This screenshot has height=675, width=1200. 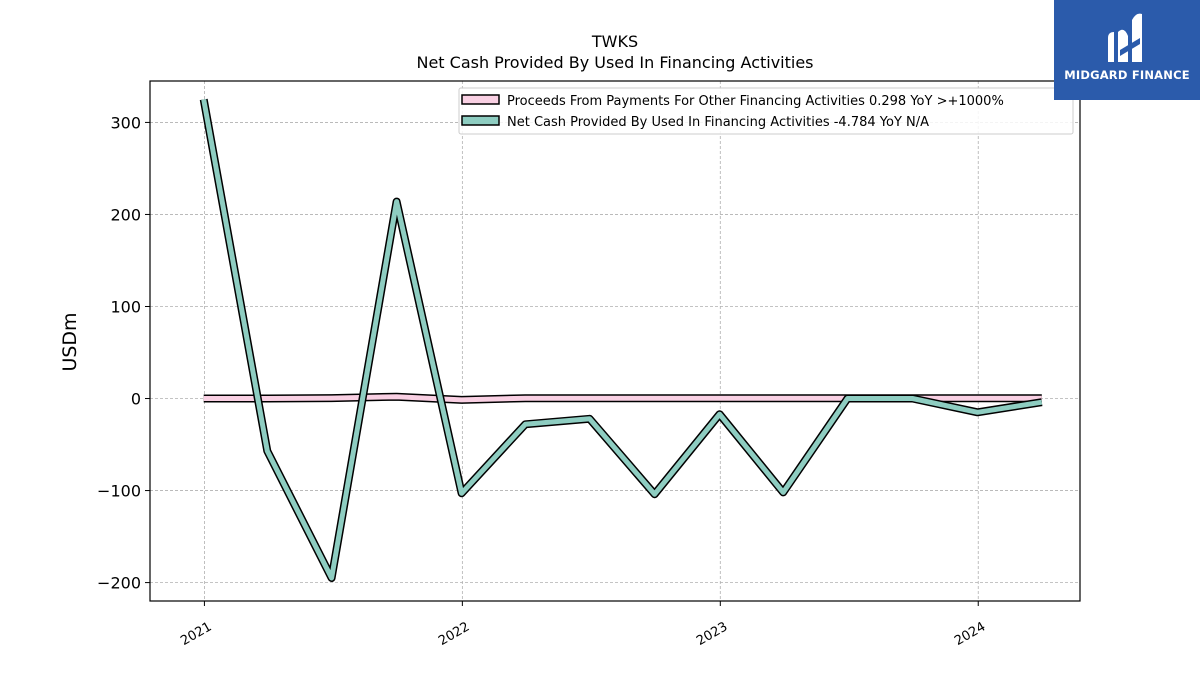 I want to click on y-tick-label: 300, so click(x=125, y=122).